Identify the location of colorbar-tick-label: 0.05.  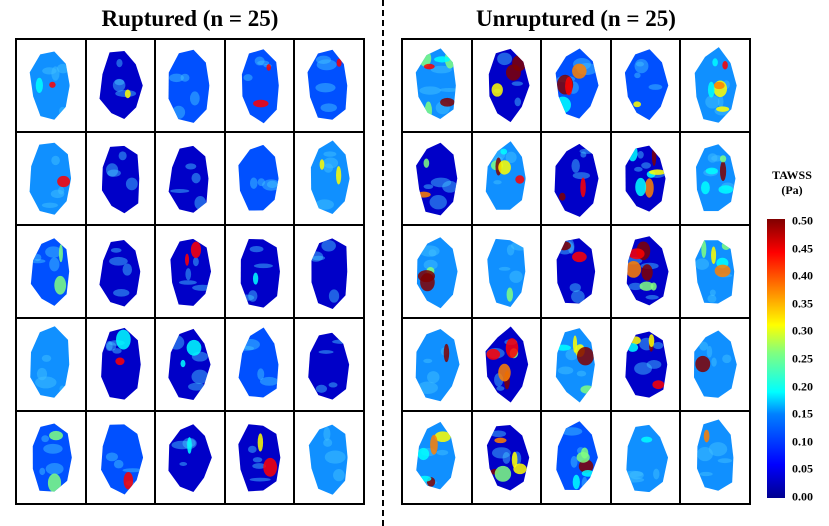
(802, 468).